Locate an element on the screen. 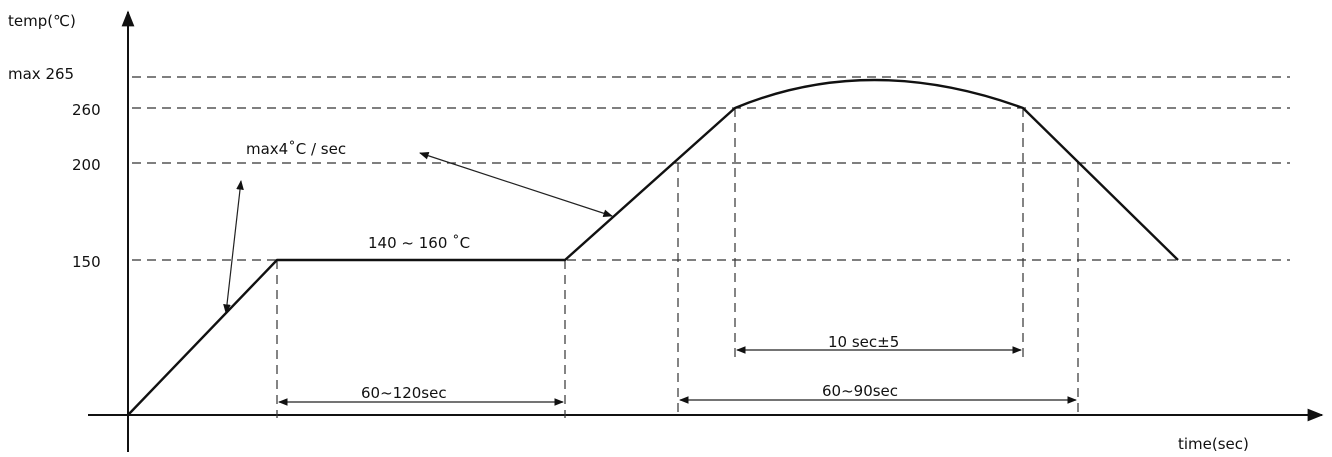 Image resolution: width=1332 pixels, height=457 pixels. level-label-150: 150 is located at coordinates (86, 262).